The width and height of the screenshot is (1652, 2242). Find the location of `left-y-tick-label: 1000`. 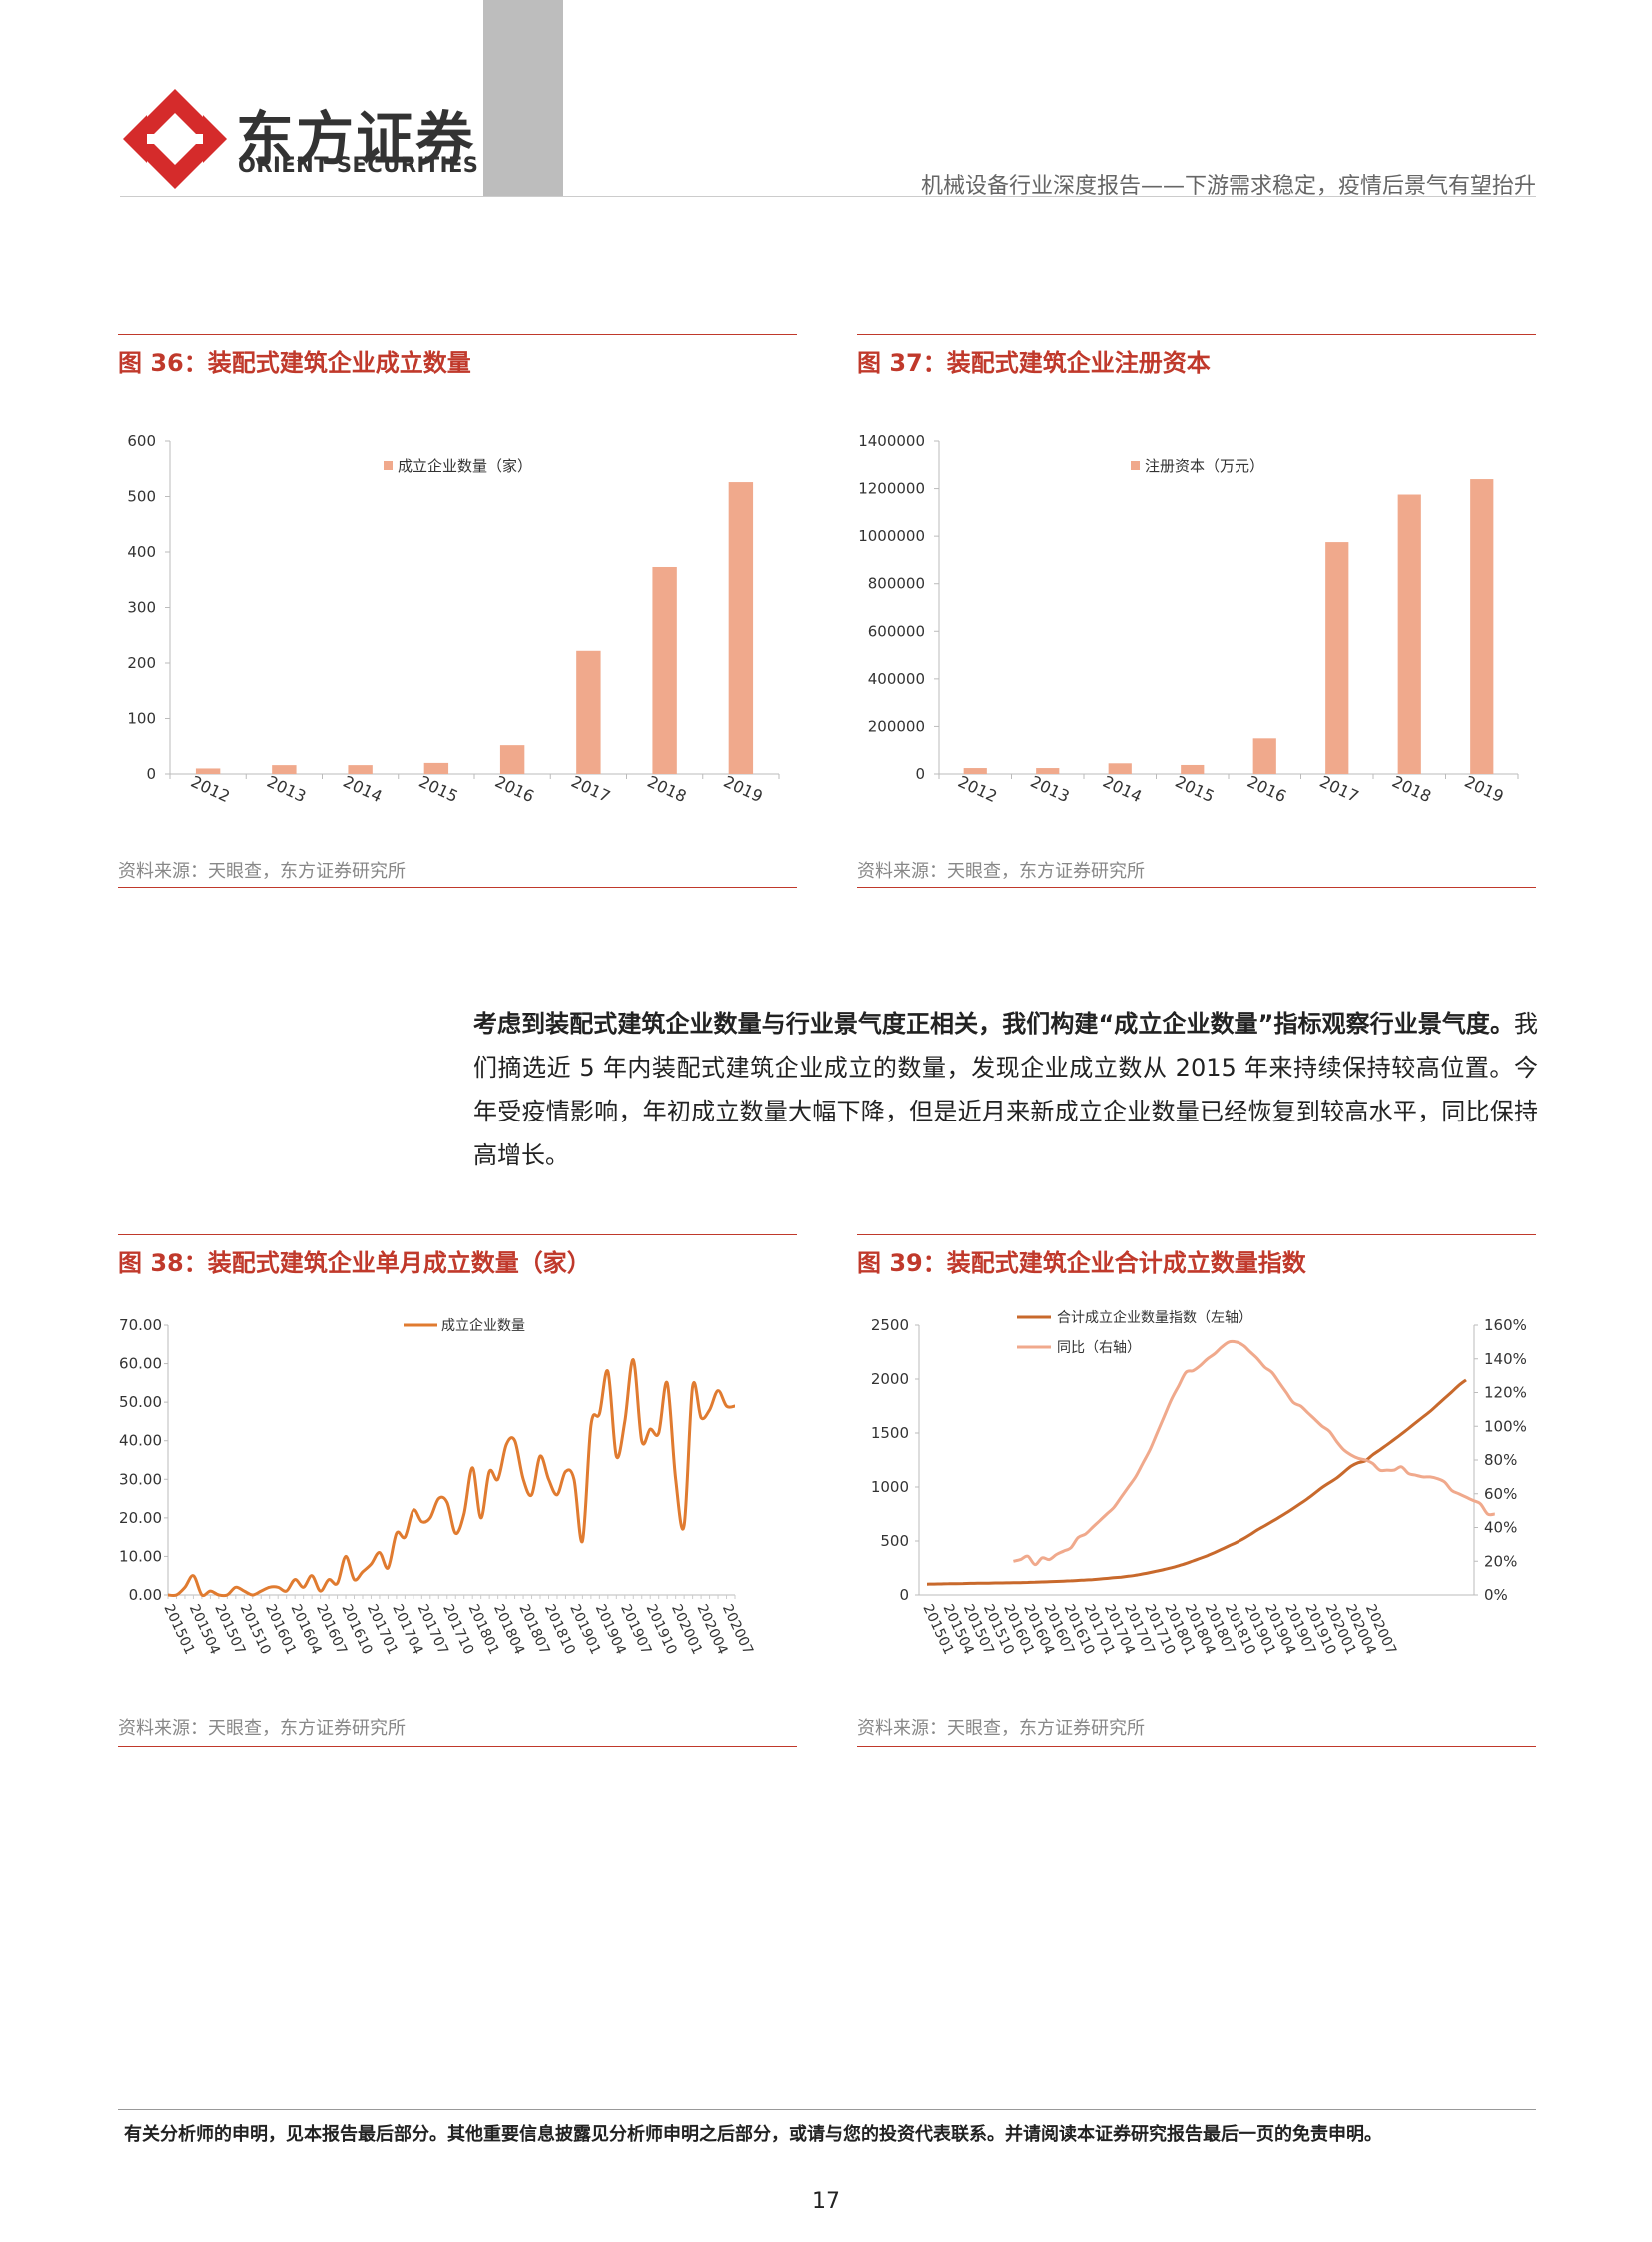

left-y-tick-label: 1000 is located at coordinates (890, 1487).